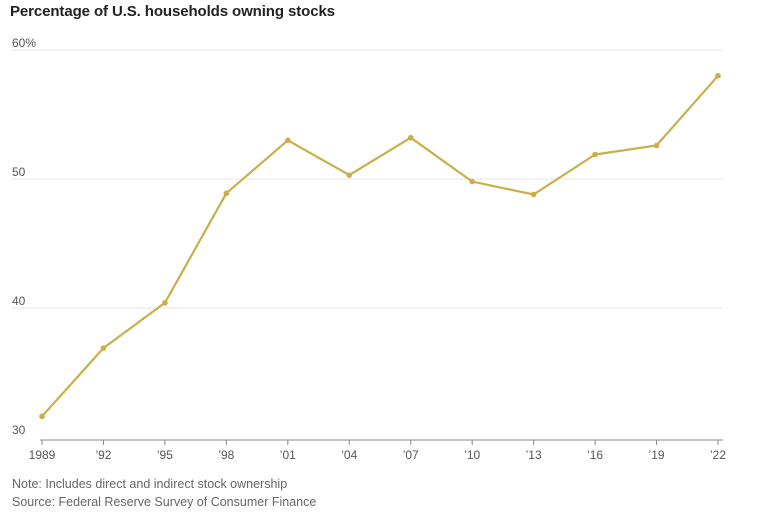 This screenshot has height=516, width=773. What do you see at coordinates (103, 455) in the screenshot?
I see `x-tick-label: ’92` at bounding box center [103, 455].